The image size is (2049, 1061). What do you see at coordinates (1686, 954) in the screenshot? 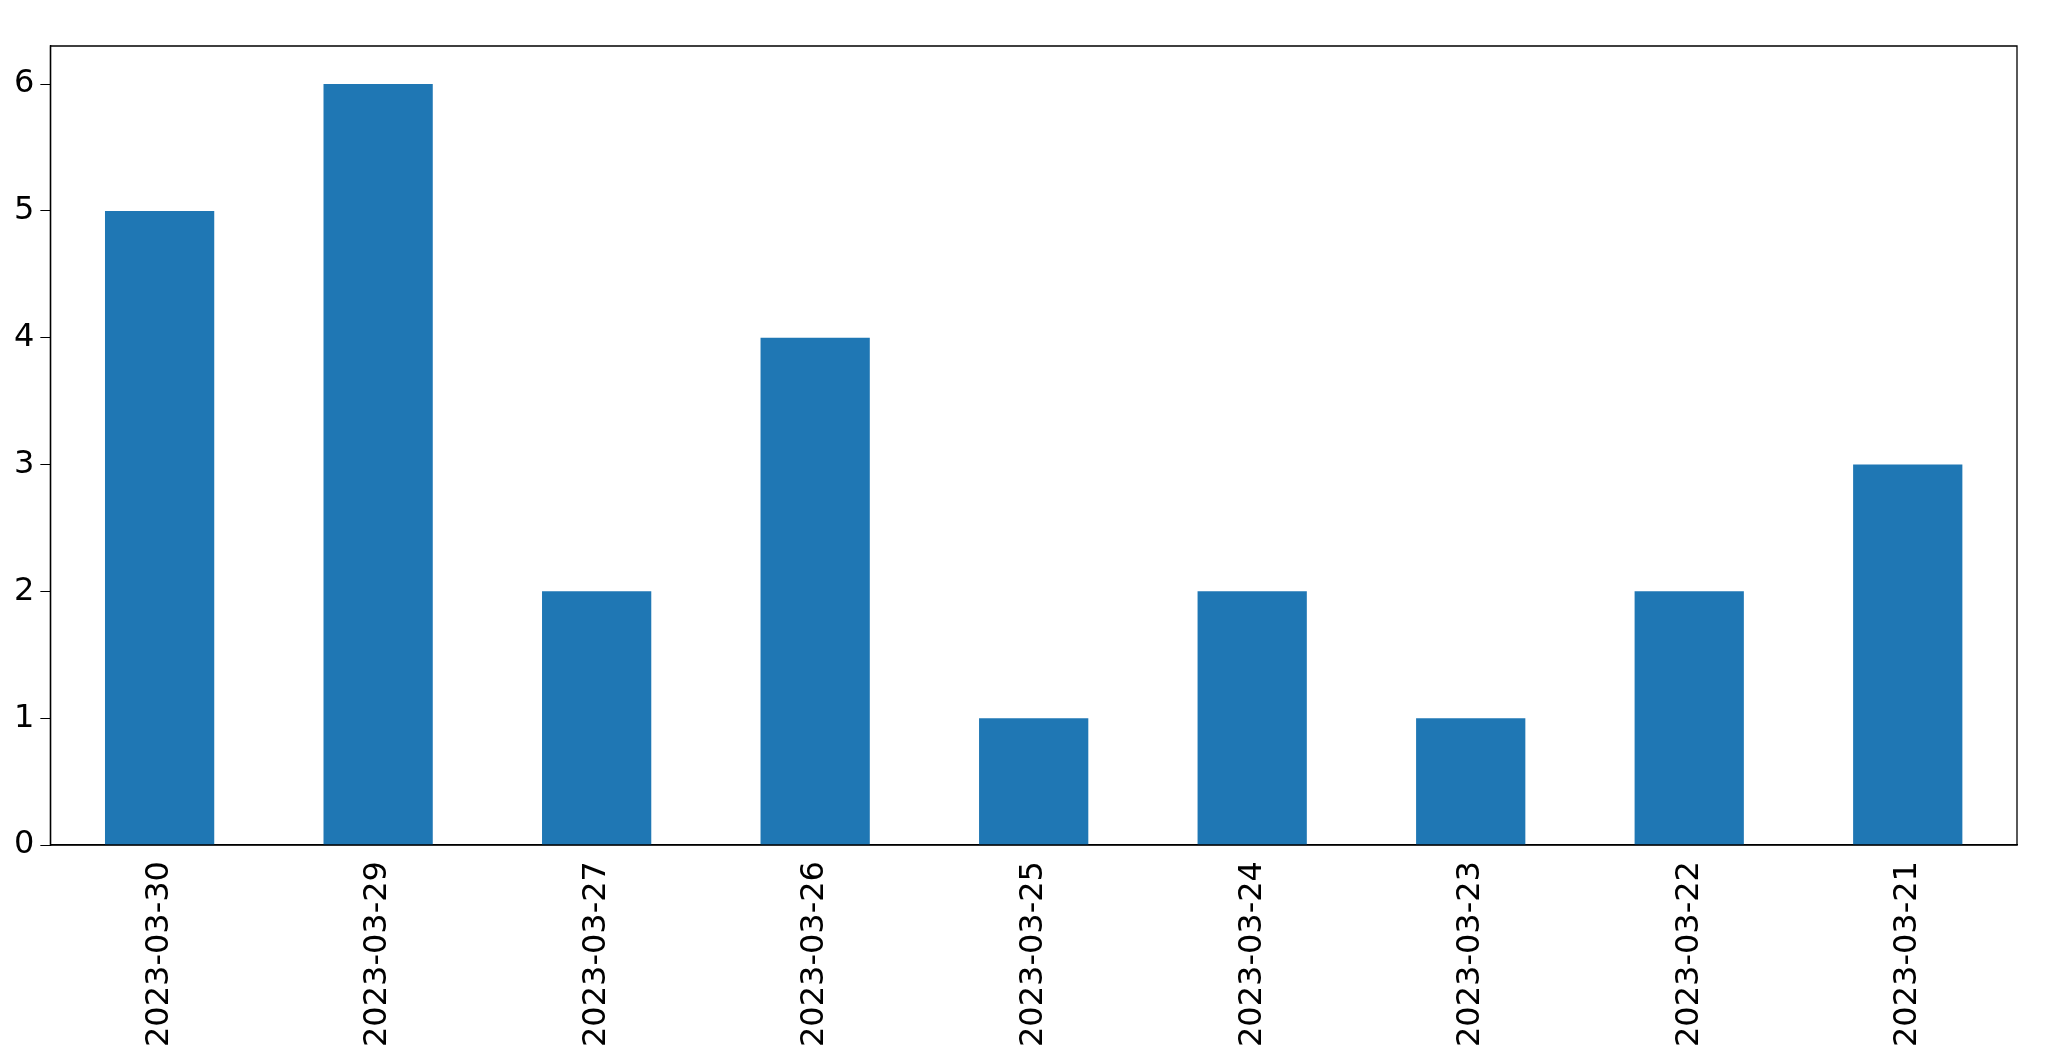
I see `x-tick-label: 2023-03-22` at bounding box center [1686, 954].